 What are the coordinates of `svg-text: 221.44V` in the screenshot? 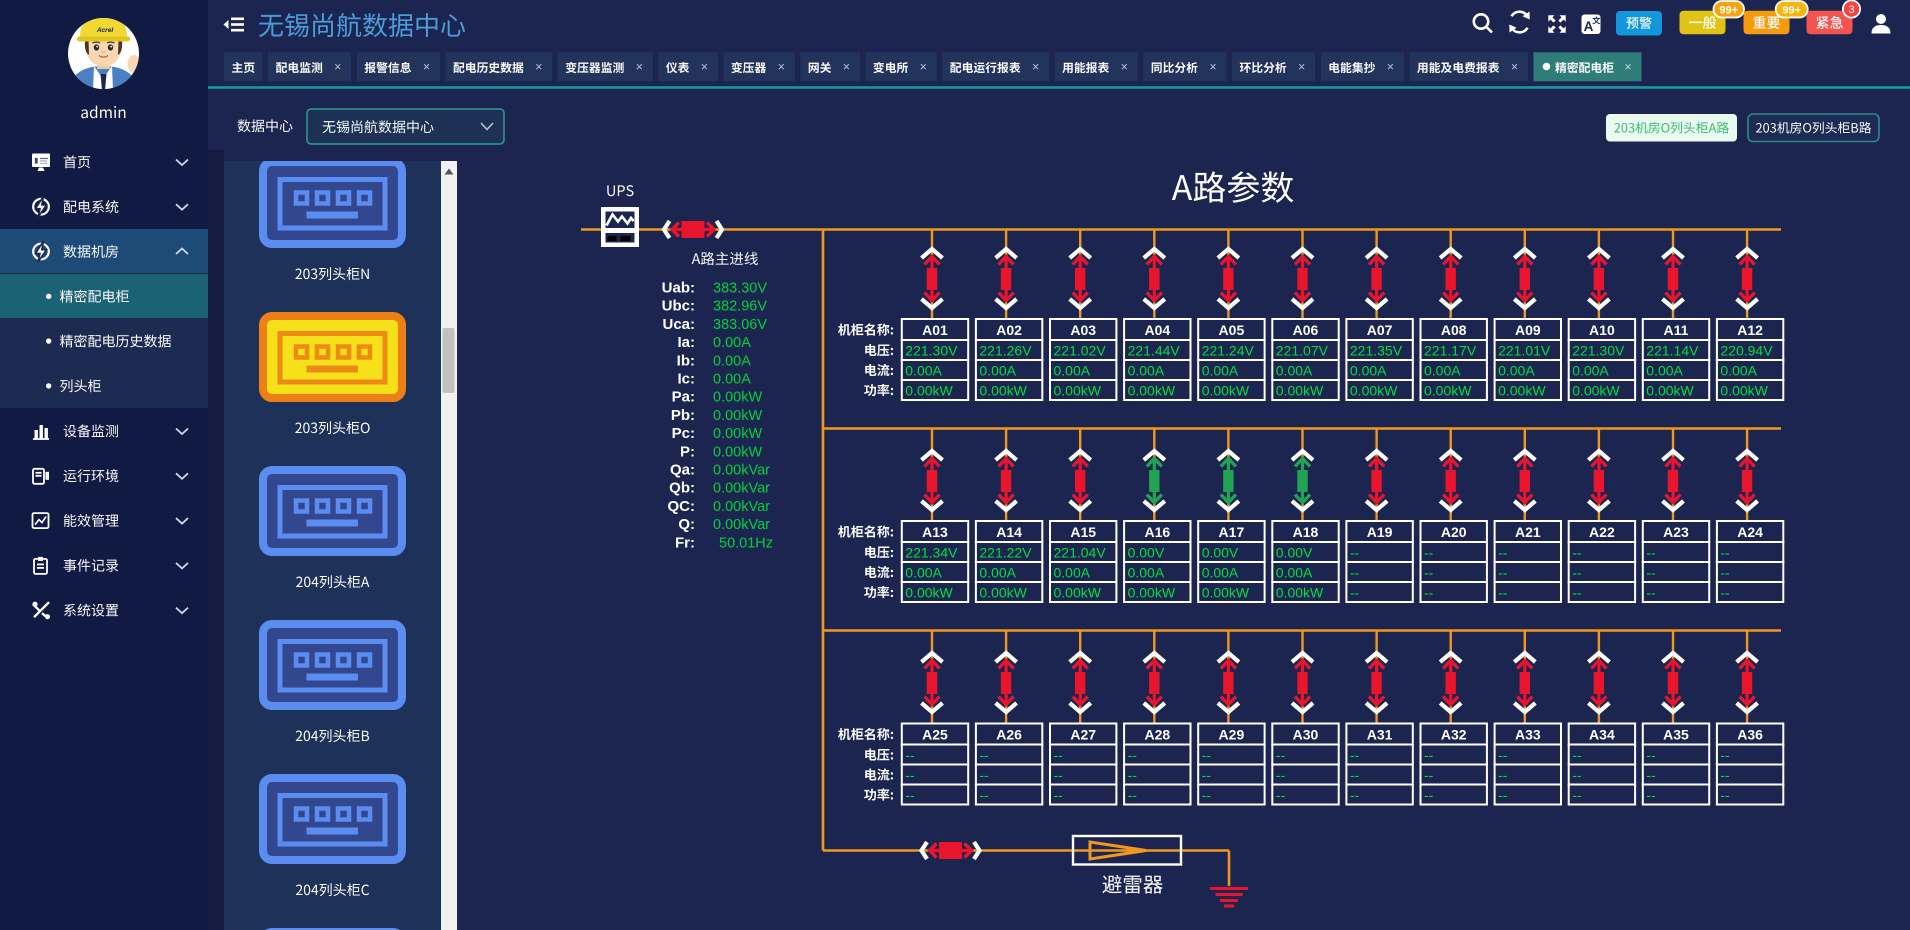 It's located at (1154, 351).